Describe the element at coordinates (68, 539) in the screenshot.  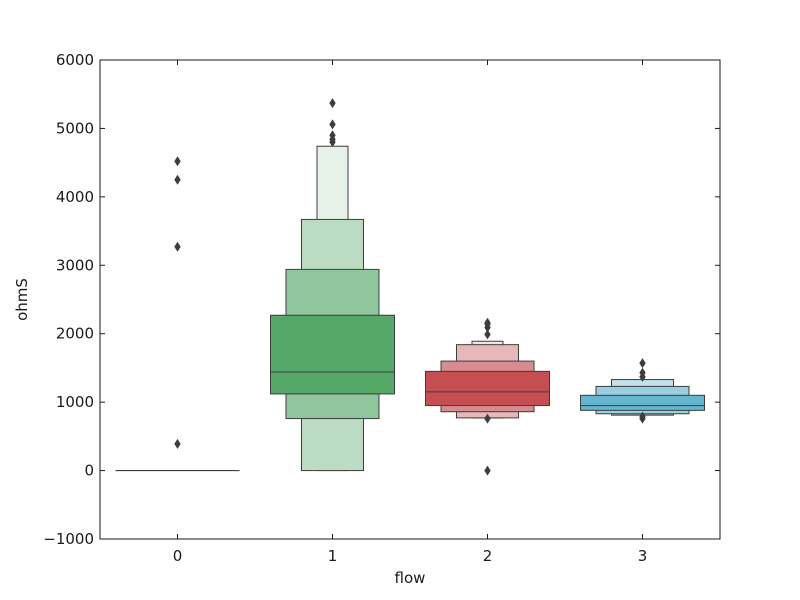
I see `y-tick-label: −1000` at that location.